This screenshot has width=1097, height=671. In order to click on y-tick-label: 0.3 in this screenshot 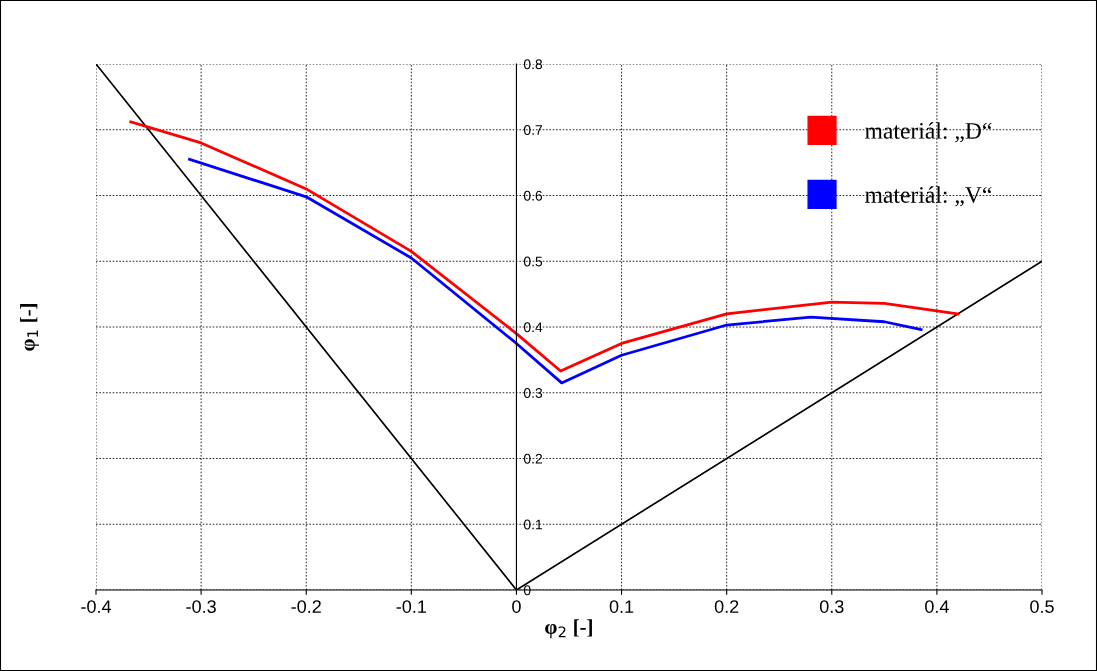, I will do `click(533, 393)`.